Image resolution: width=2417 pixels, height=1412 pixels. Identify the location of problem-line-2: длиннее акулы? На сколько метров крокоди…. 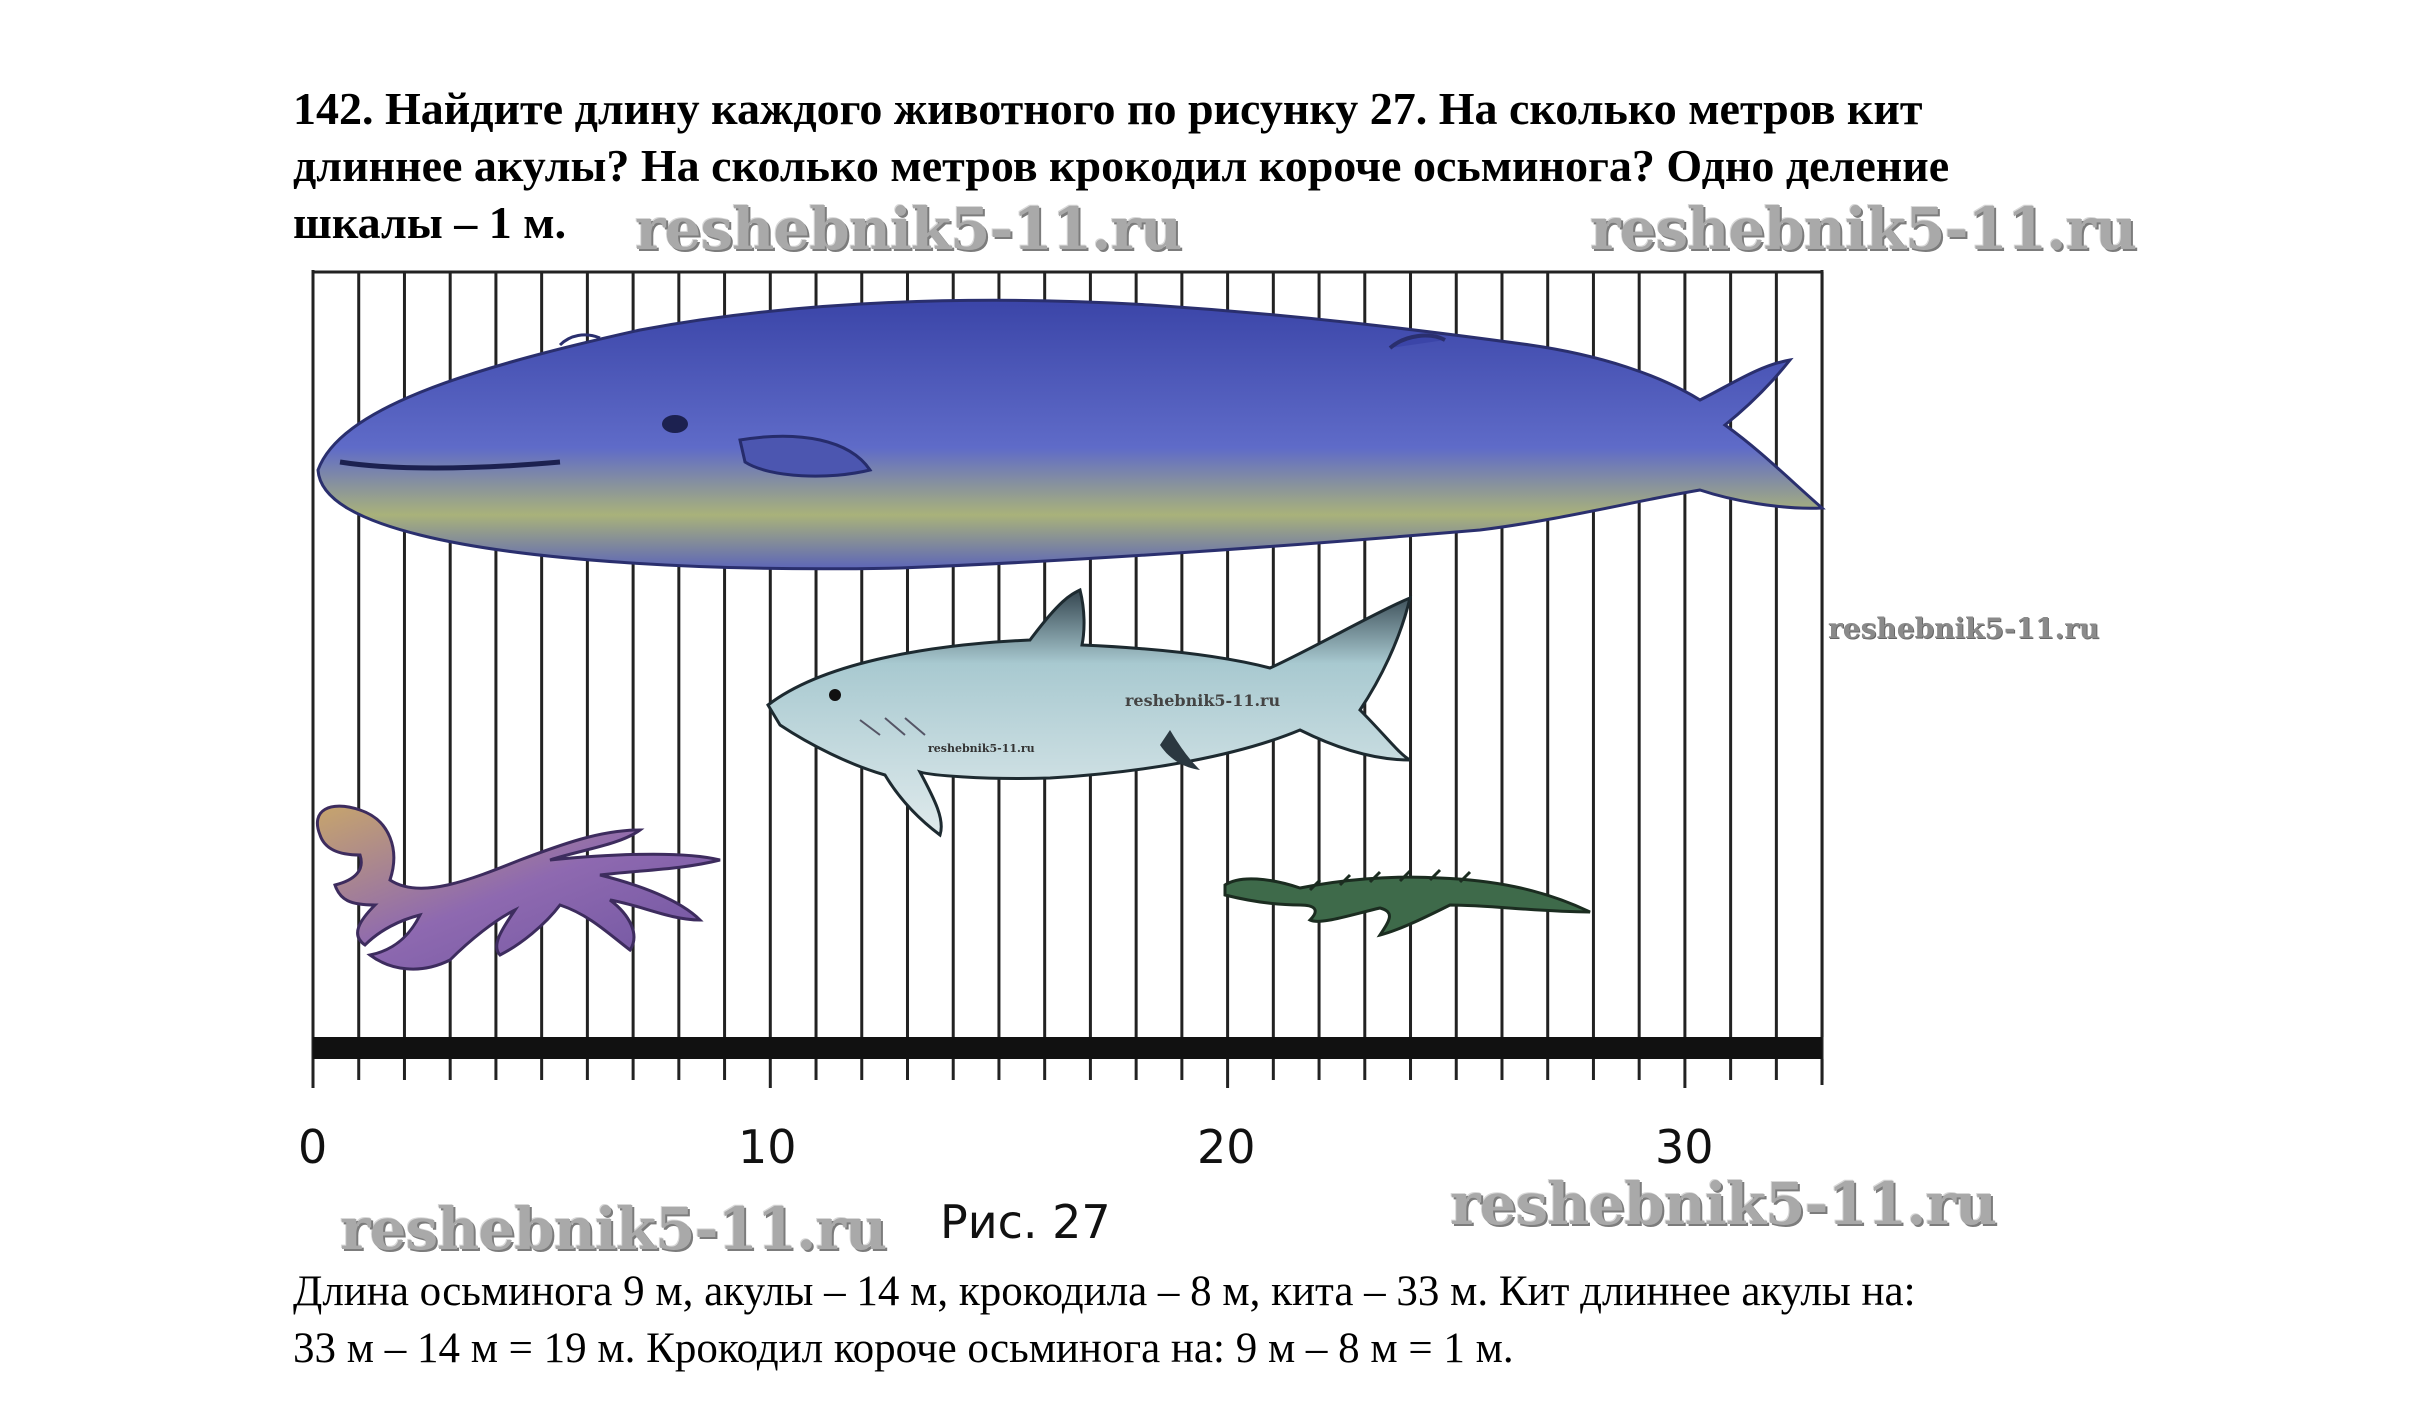
(1121, 165).